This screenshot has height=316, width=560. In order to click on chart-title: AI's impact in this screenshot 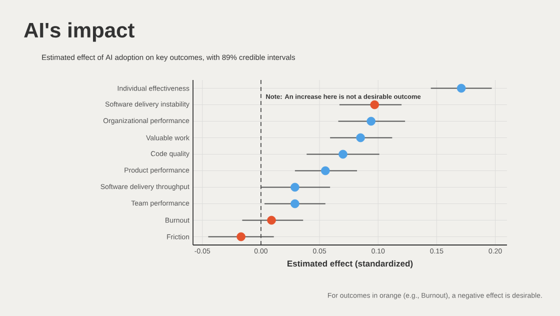, I will do `click(79, 32)`.